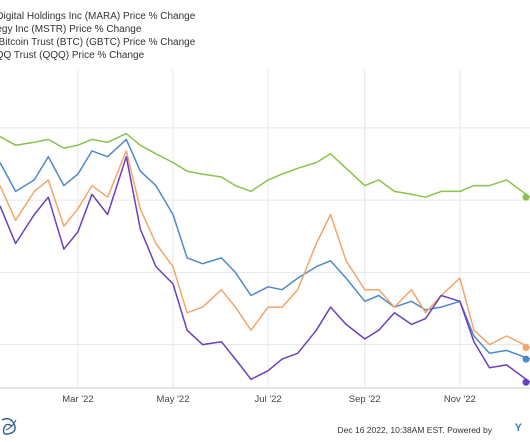 The width and height of the screenshot is (530, 442). I want to click on footer-brand: Y, so click(518, 428).